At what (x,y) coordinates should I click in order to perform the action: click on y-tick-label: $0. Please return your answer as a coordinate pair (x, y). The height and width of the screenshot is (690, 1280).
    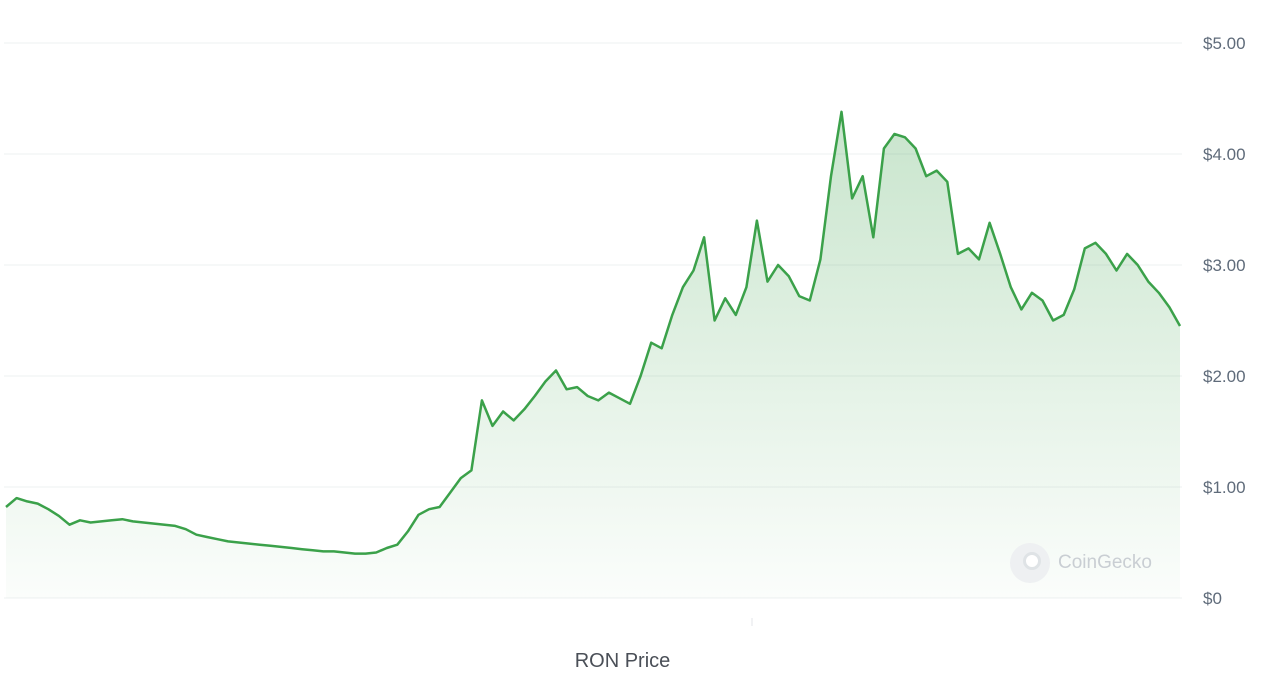
    Looking at the image, I should click on (1212, 598).